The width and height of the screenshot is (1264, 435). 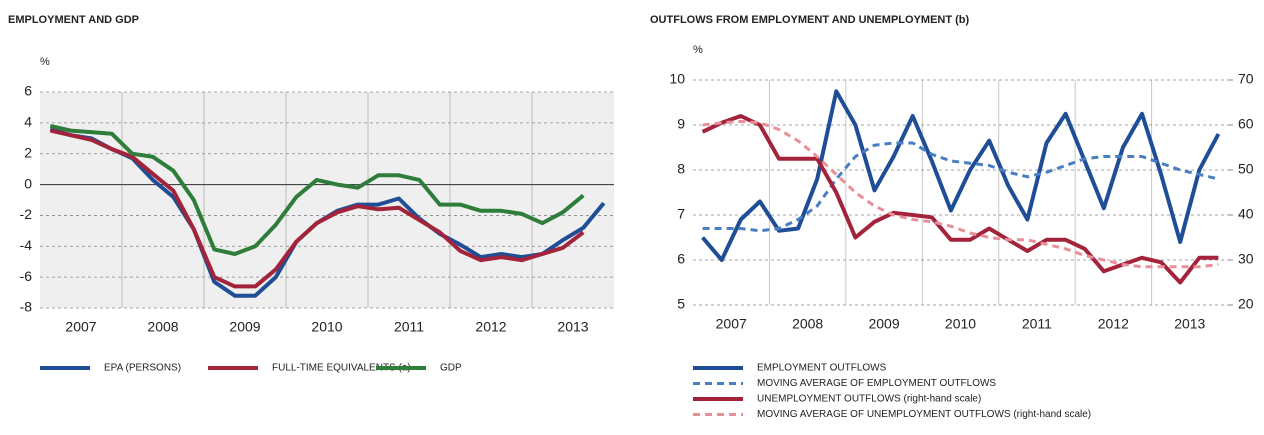 What do you see at coordinates (26, 276) in the screenshot?
I see `y-tick-label: -6` at bounding box center [26, 276].